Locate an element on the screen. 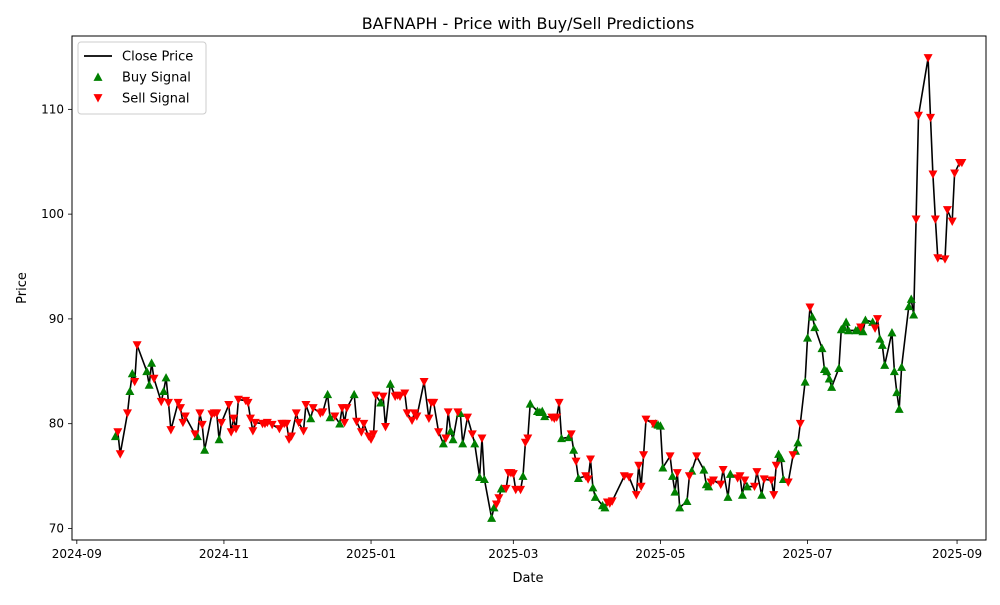  legend: Close Price Buy Signal Sell Signal is located at coordinates (142, 78).